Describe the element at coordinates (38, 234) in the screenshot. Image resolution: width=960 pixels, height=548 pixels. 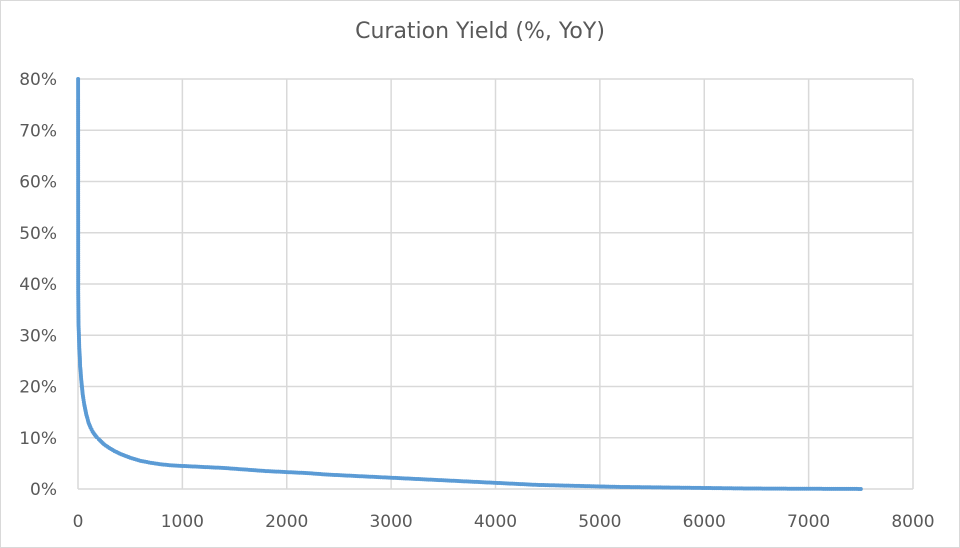
I see `y-tick-label: 50%` at that location.